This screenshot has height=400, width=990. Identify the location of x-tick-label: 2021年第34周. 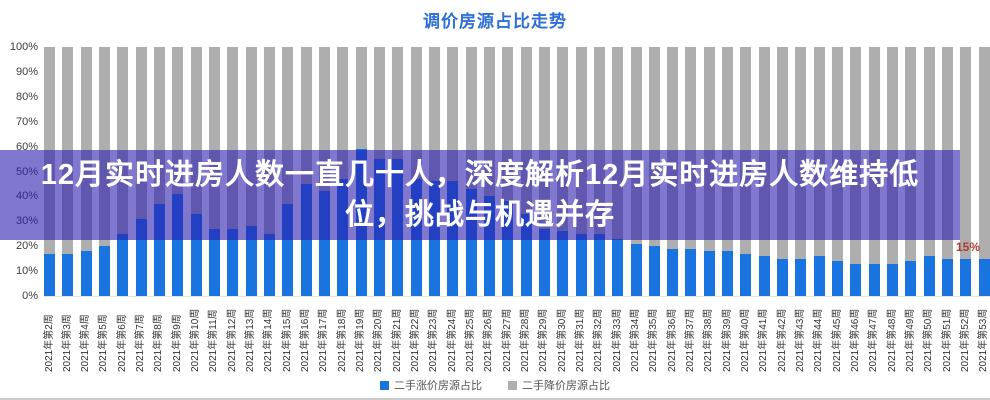
(635, 340).